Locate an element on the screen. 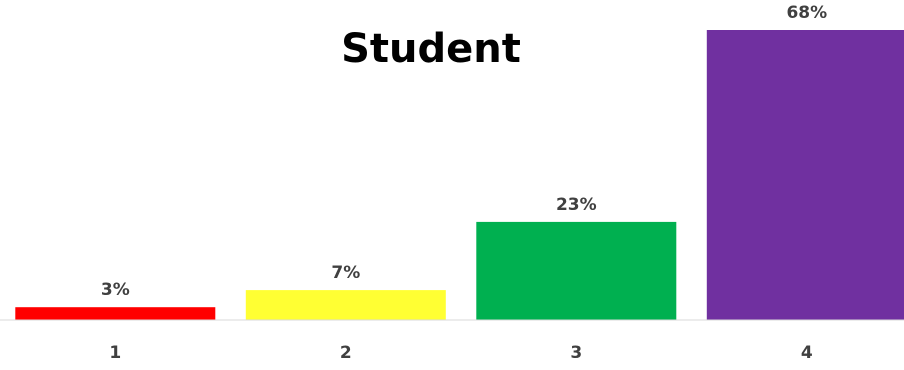  x-tick-label-2: 2 is located at coordinates (346, 353).